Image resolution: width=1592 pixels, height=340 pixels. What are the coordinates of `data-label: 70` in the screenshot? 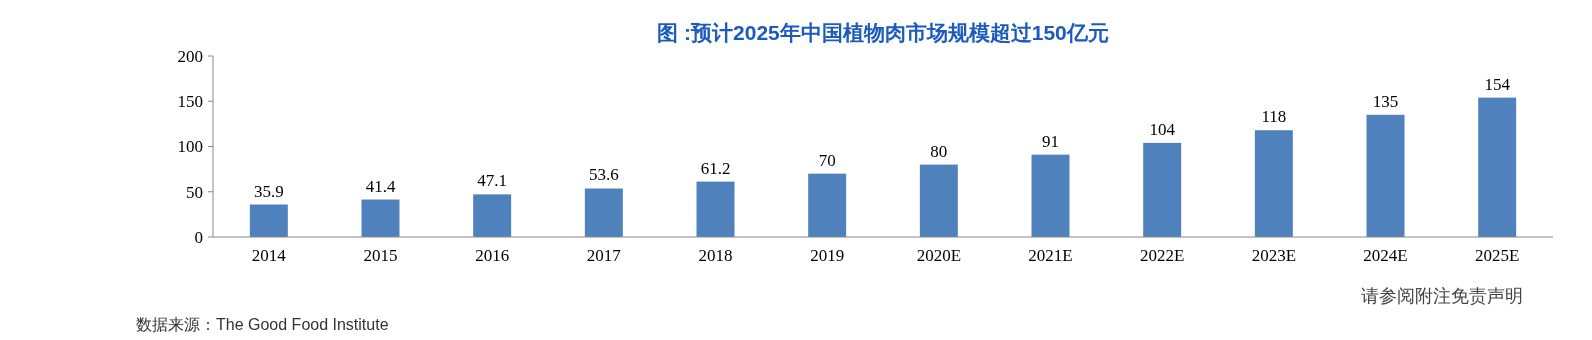 It's located at (827, 160).